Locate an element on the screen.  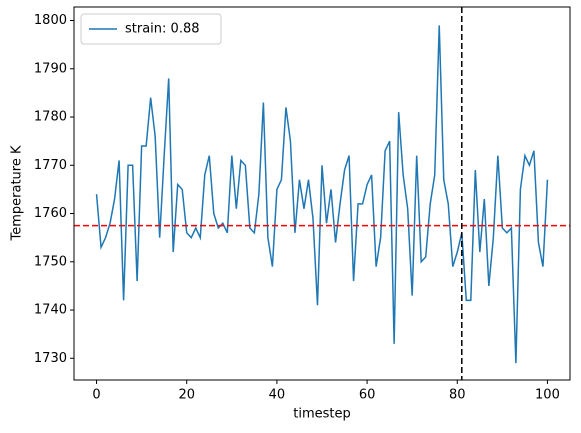
legend-label: strain: 0.88 is located at coordinates (162, 29).